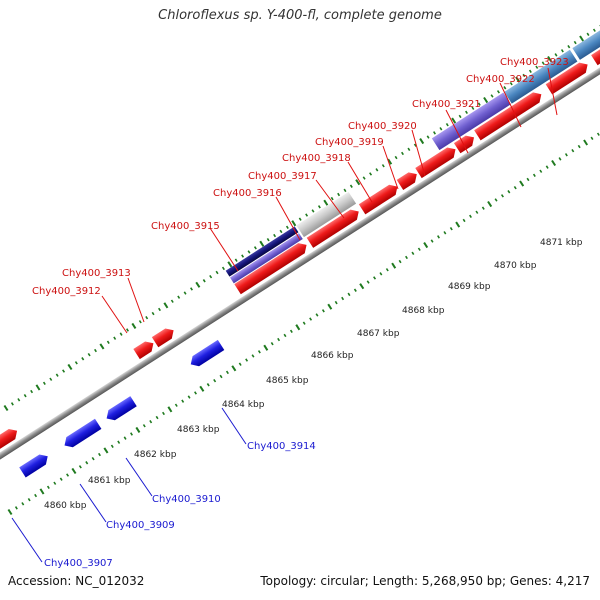  I want to click on gene-label: Chy400_3923, so click(534, 62).